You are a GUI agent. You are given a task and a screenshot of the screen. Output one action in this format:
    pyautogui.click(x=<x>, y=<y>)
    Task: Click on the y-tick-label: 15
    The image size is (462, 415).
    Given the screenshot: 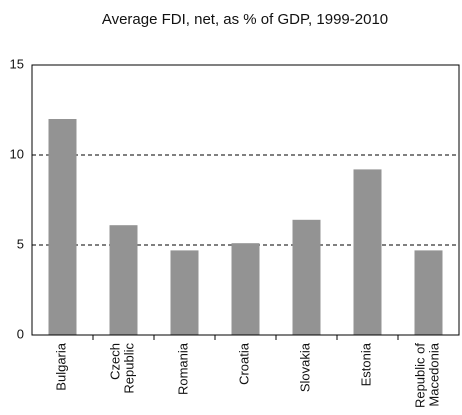 What is the action you would take?
    pyautogui.click(x=17, y=63)
    